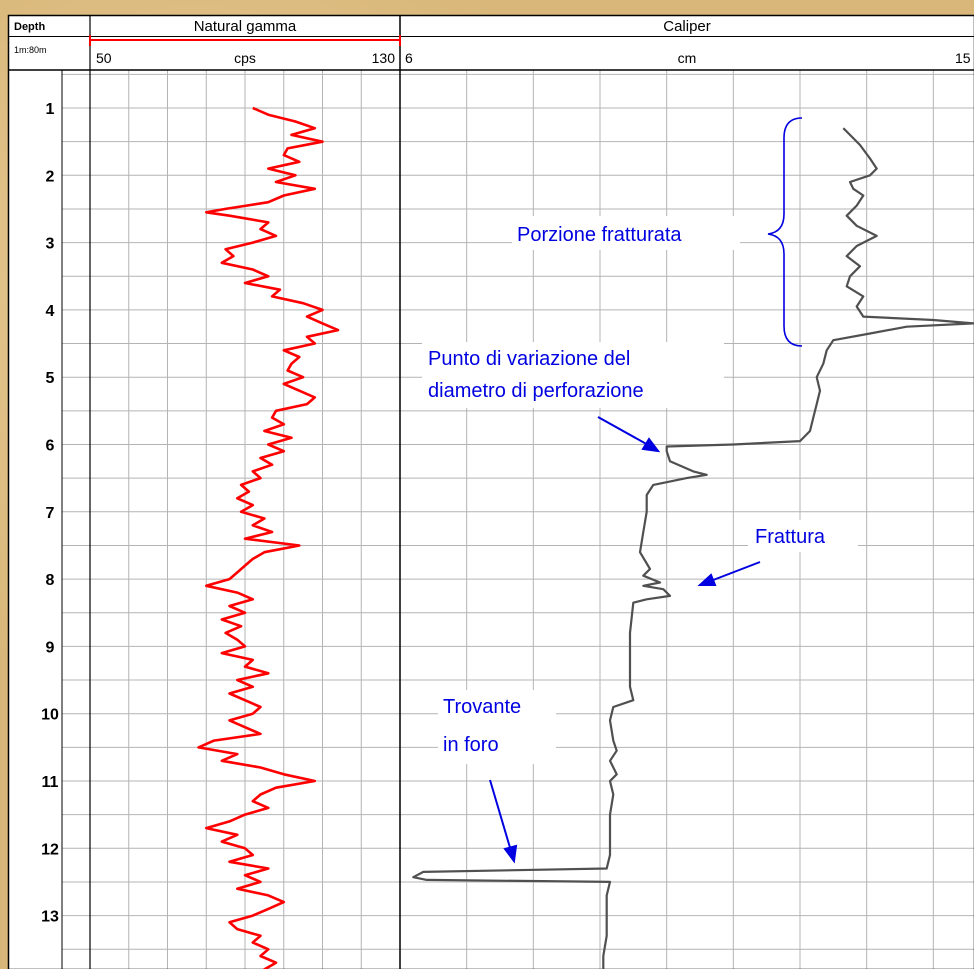 This screenshot has height=969, width=974. I want to click on fracture-zone-brace, so click(785, 232).